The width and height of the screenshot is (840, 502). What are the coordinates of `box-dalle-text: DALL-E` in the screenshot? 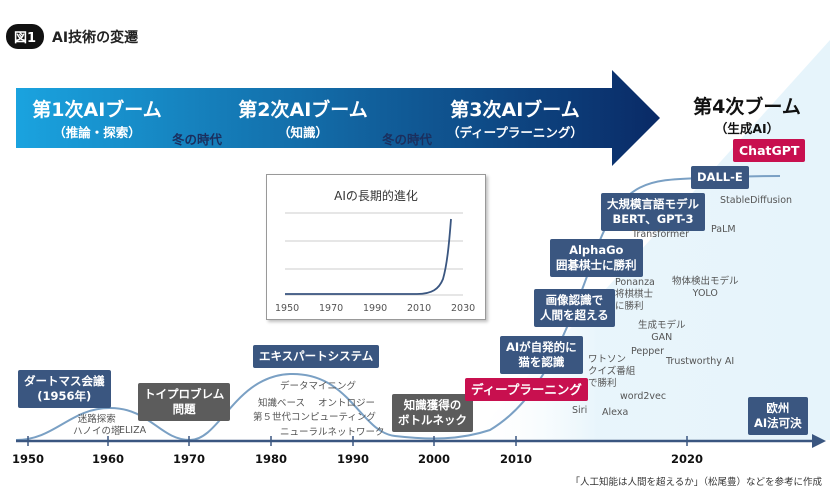 It's located at (720, 177).